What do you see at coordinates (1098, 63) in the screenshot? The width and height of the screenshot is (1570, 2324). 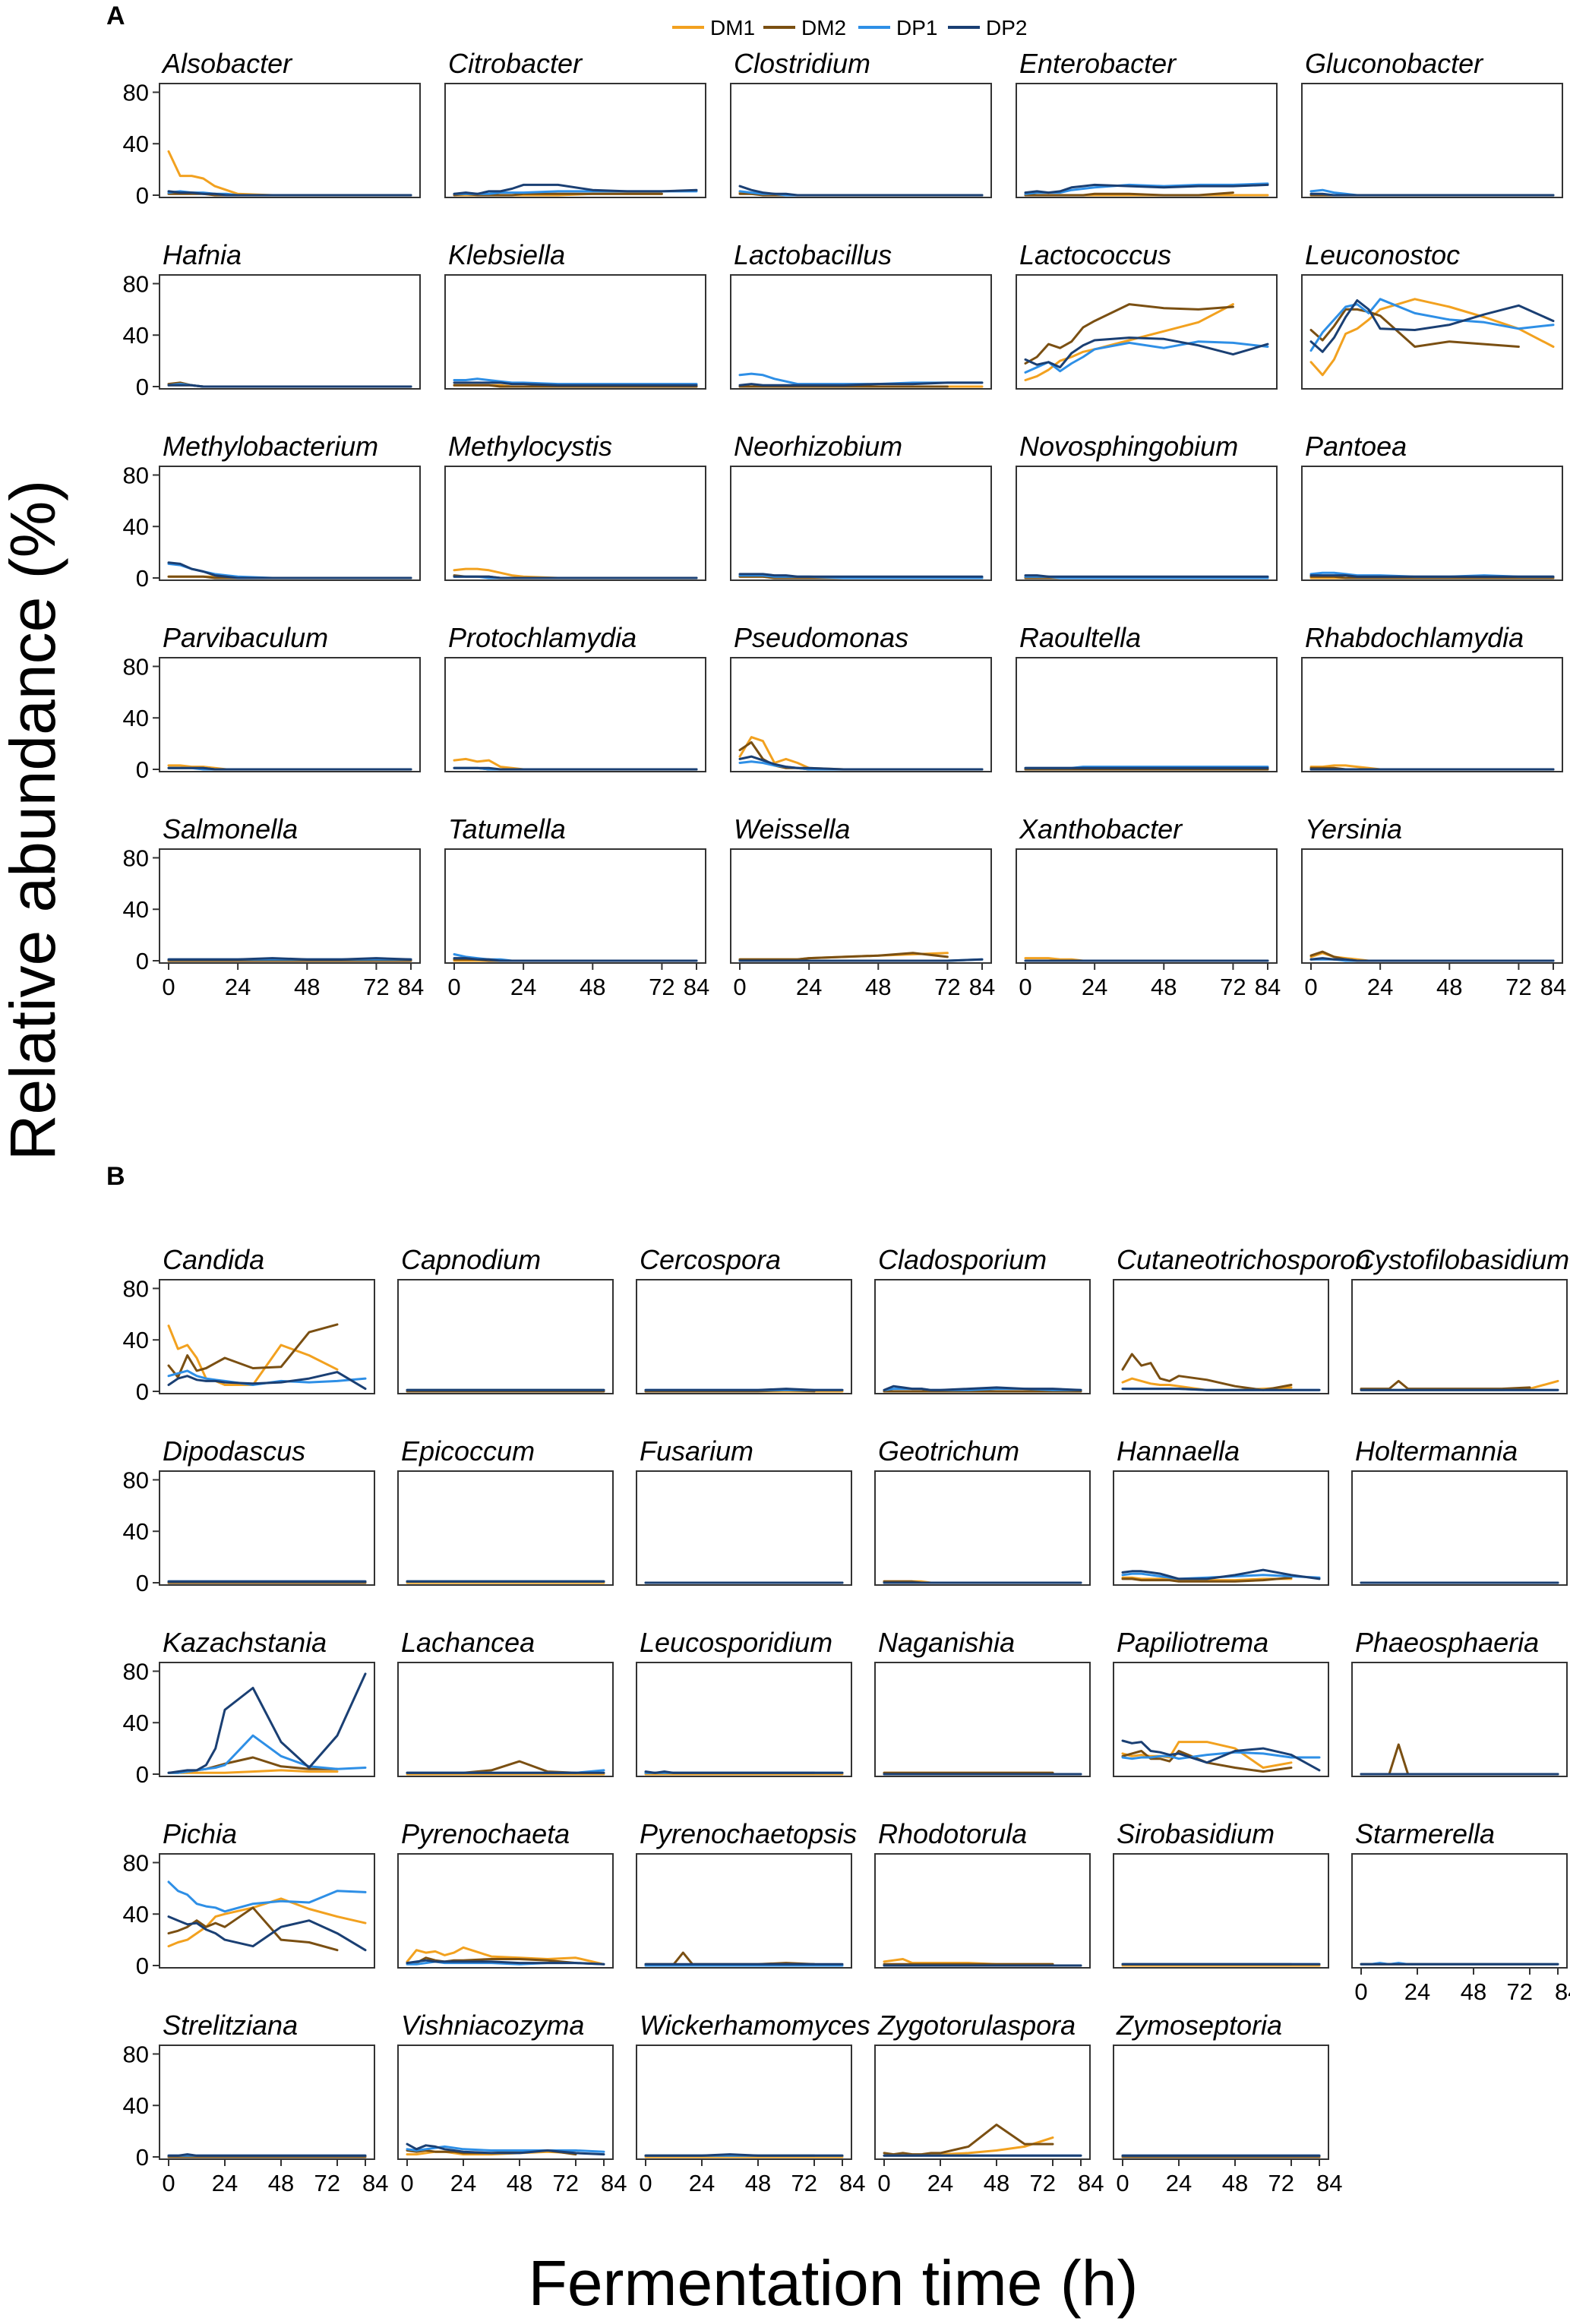 I see `facet-title: Enterobacter` at bounding box center [1098, 63].